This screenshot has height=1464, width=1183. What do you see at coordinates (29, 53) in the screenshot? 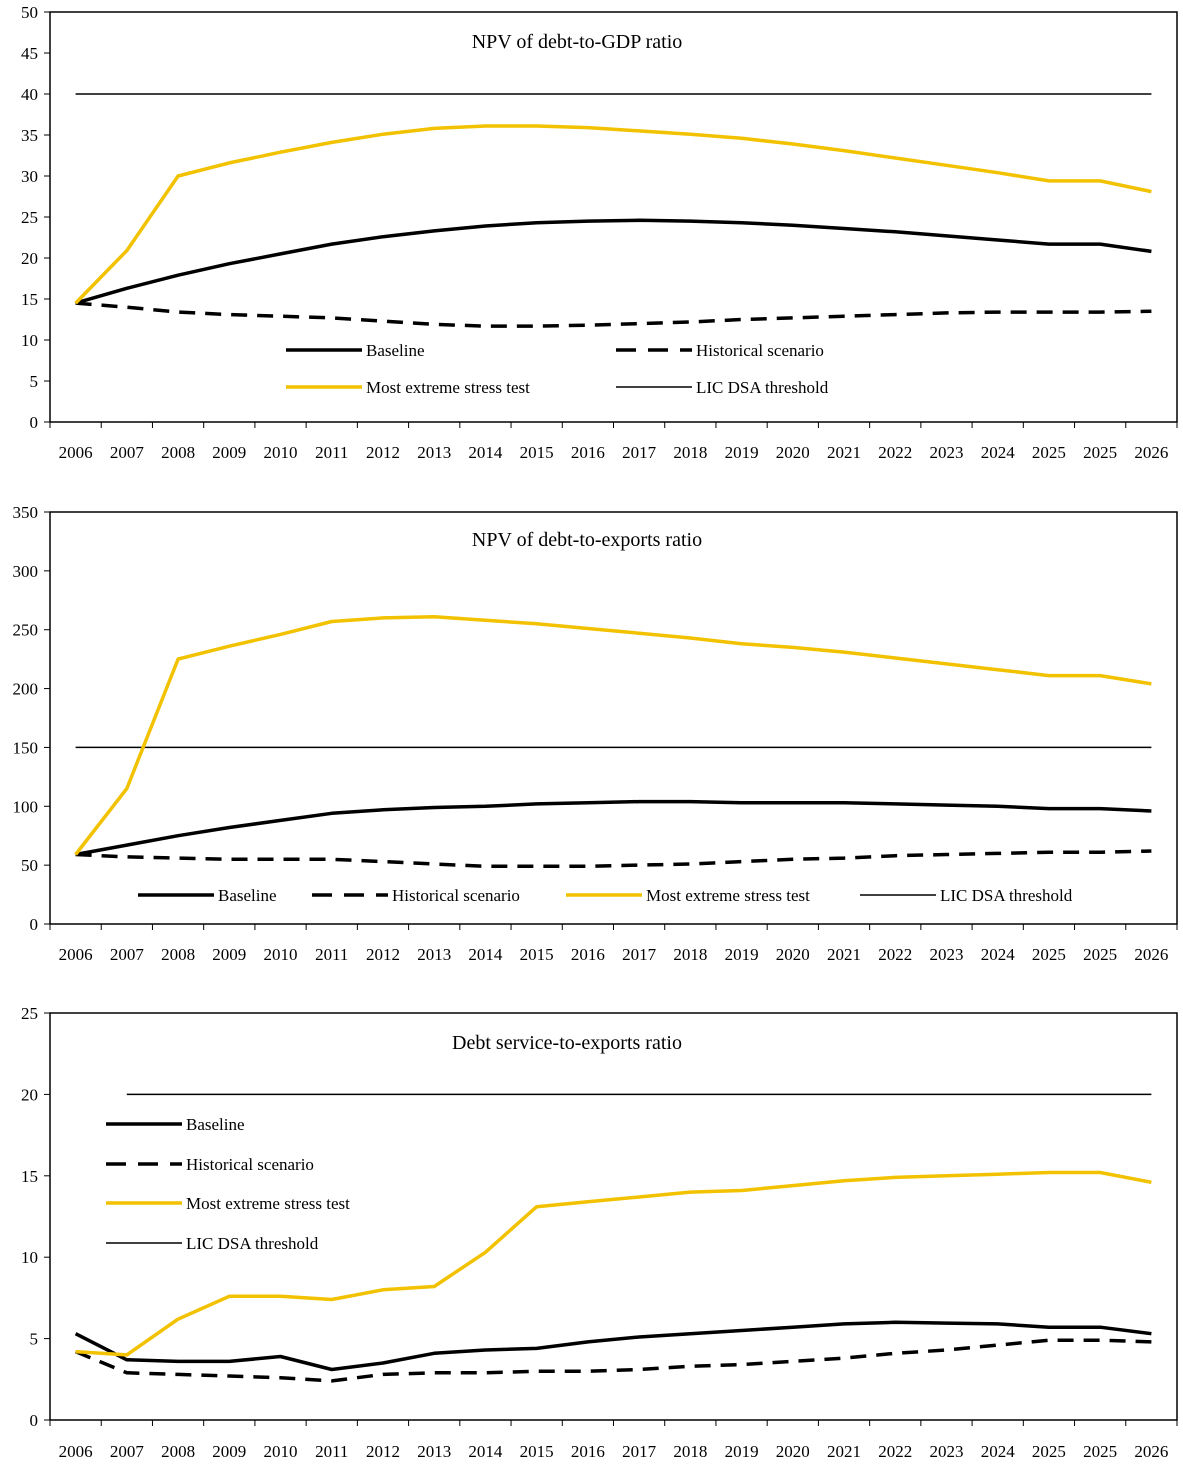
I see `y-tick-label: 45` at bounding box center [29, 53].